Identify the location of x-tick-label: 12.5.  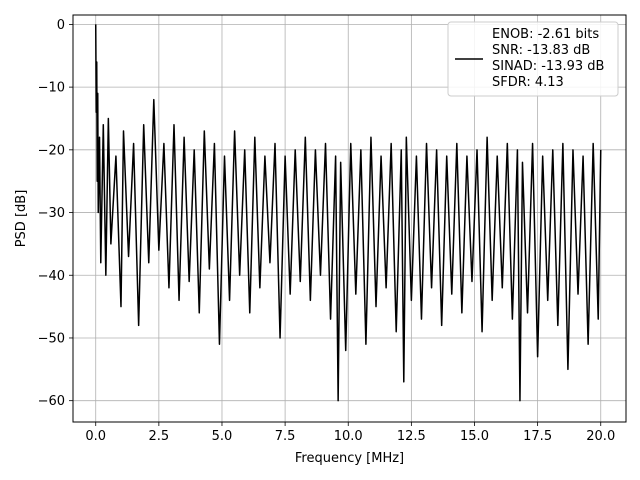
(411, 436).